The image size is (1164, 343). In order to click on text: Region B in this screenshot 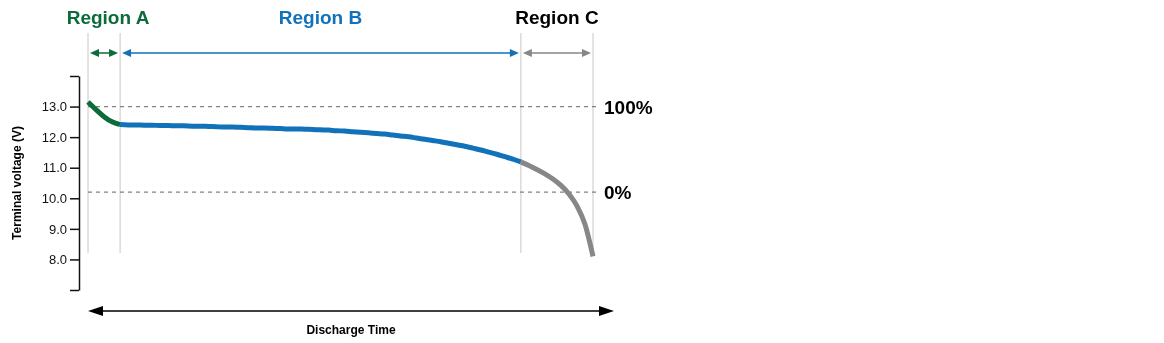, I will do `click(320, 17)`.